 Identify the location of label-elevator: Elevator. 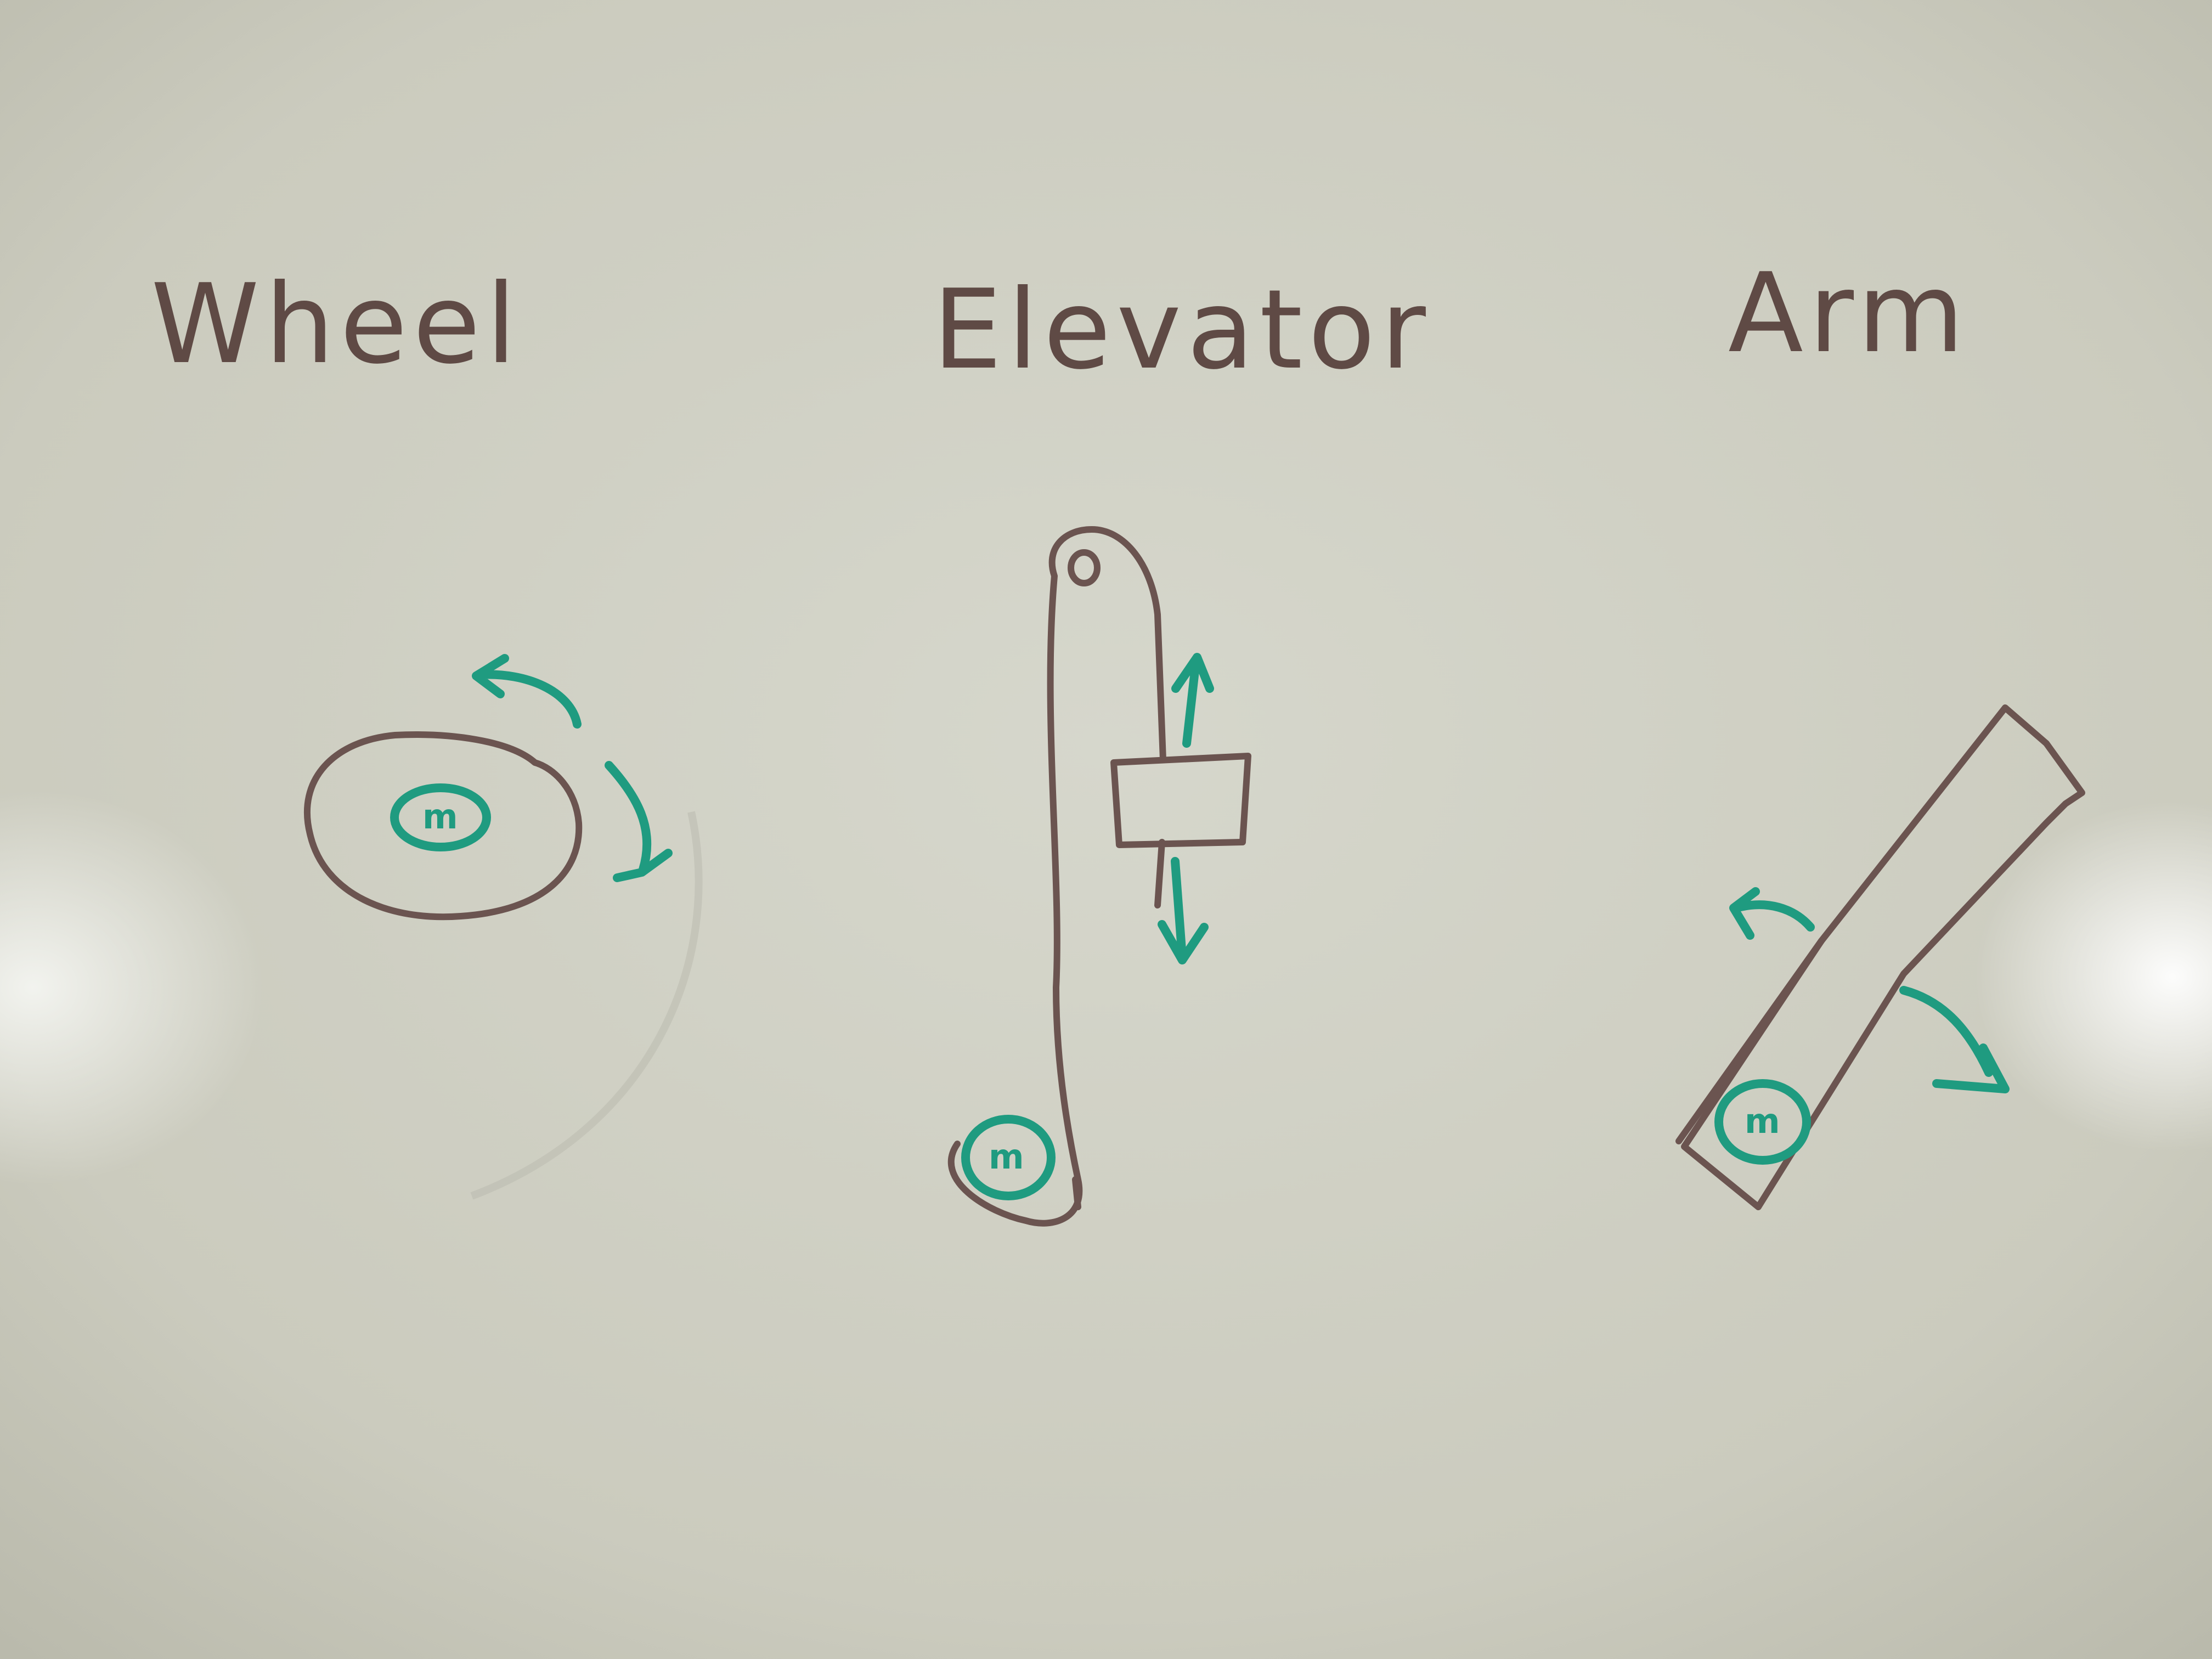
(1182, 330).